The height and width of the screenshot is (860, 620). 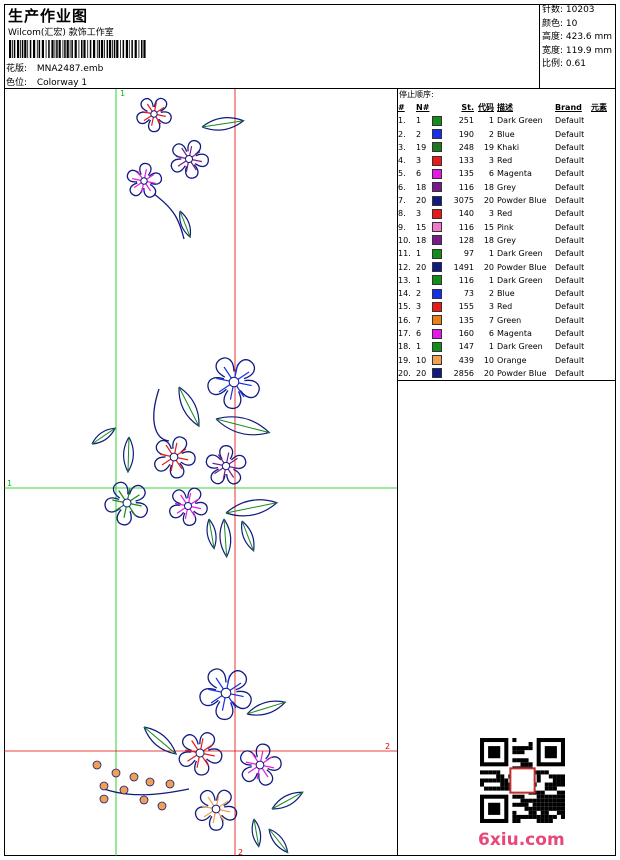 What do you see at coordinates (491, 320) in the screenshot?
I see `row-code: 7` at bounding box center [491, 320].